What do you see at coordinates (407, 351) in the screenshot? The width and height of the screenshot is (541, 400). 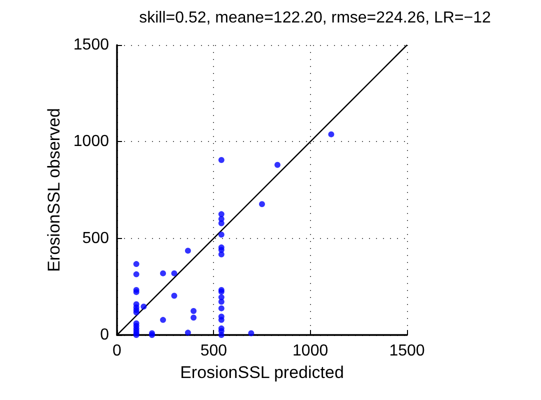 I see `x-tick-label: 1500` at bounding box center [407, 351].